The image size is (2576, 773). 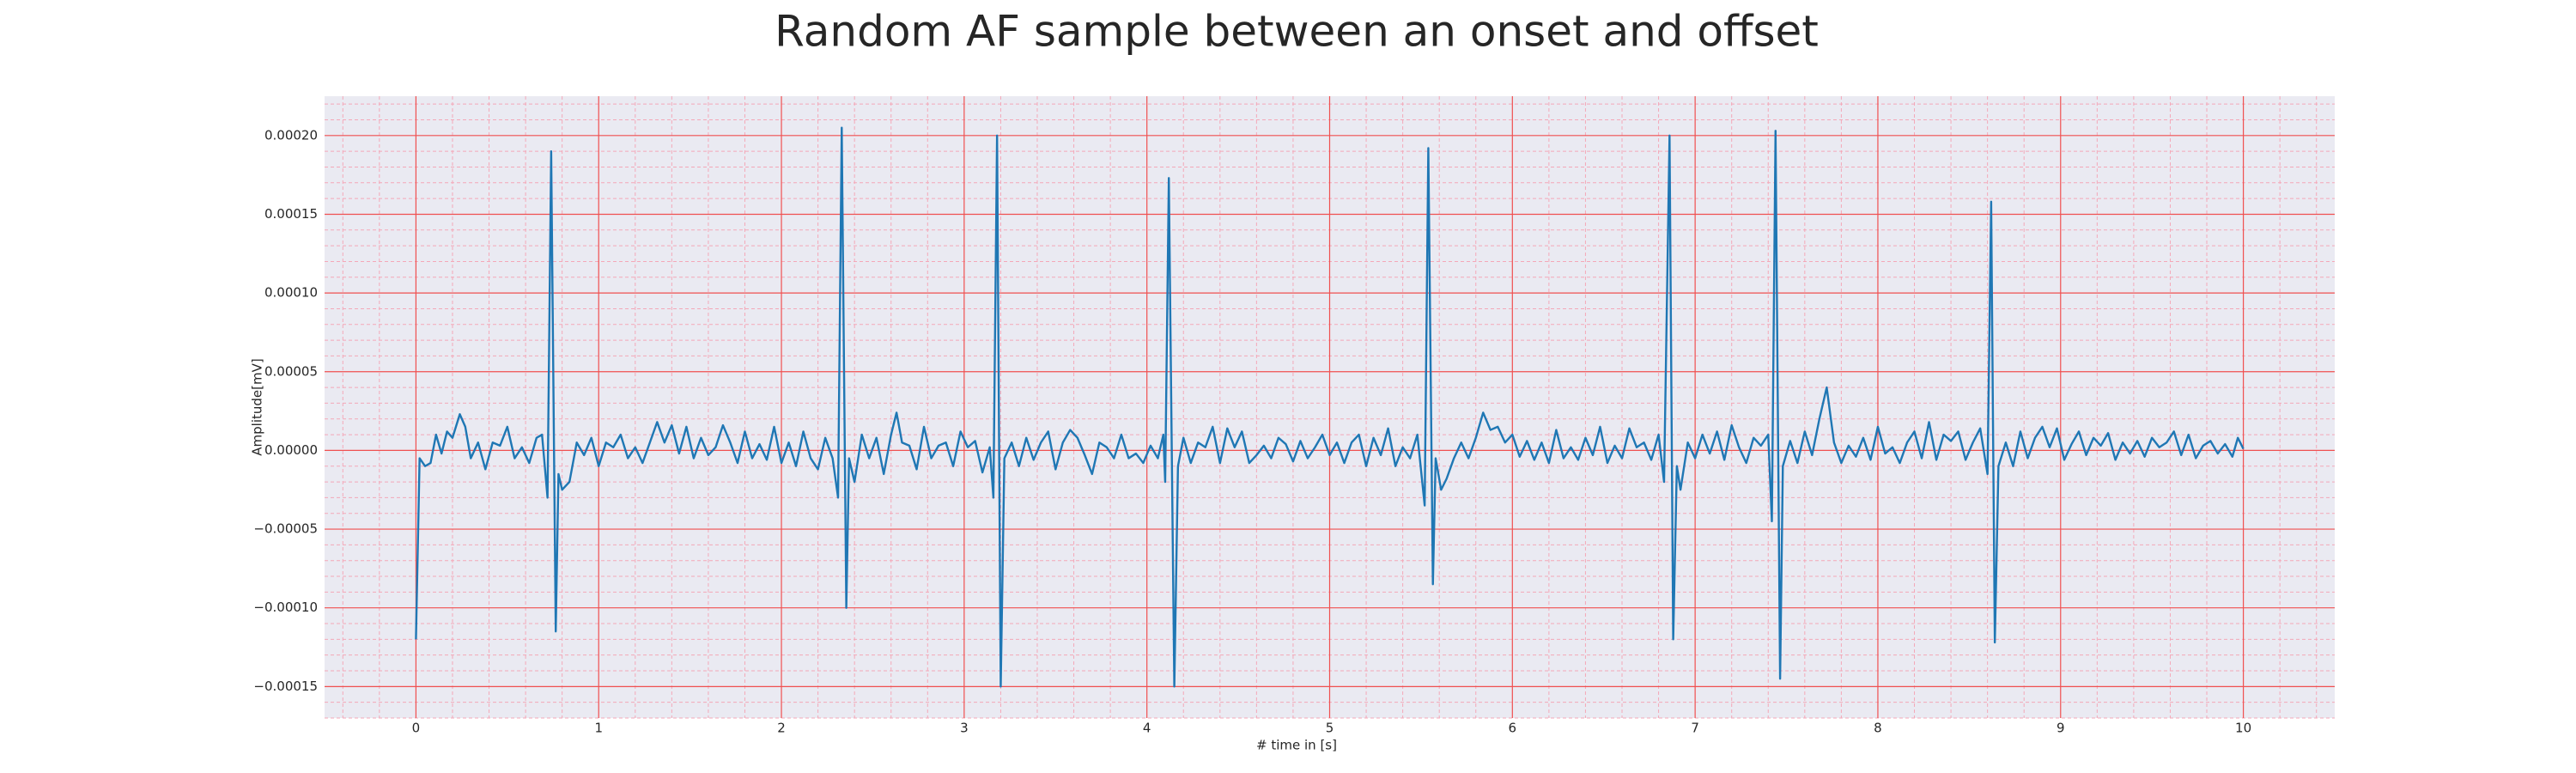 I want to click on x-tick-label: 2, so click(x=781, y=728).